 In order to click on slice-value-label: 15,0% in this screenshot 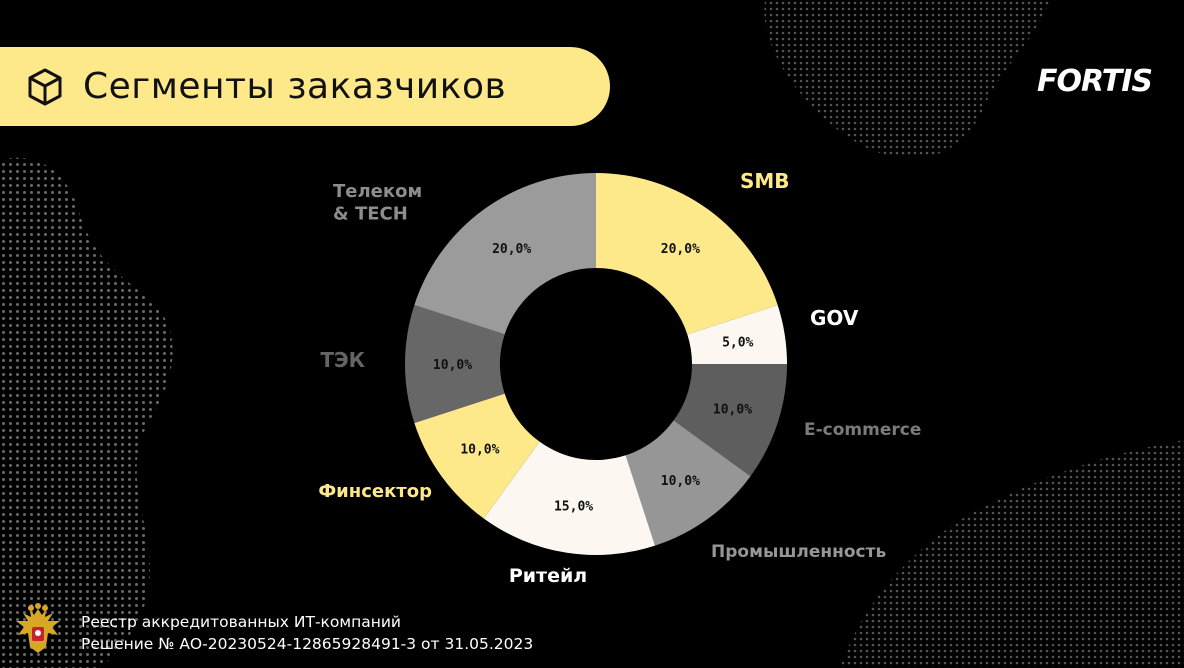, I will do `click(573, 507)`.